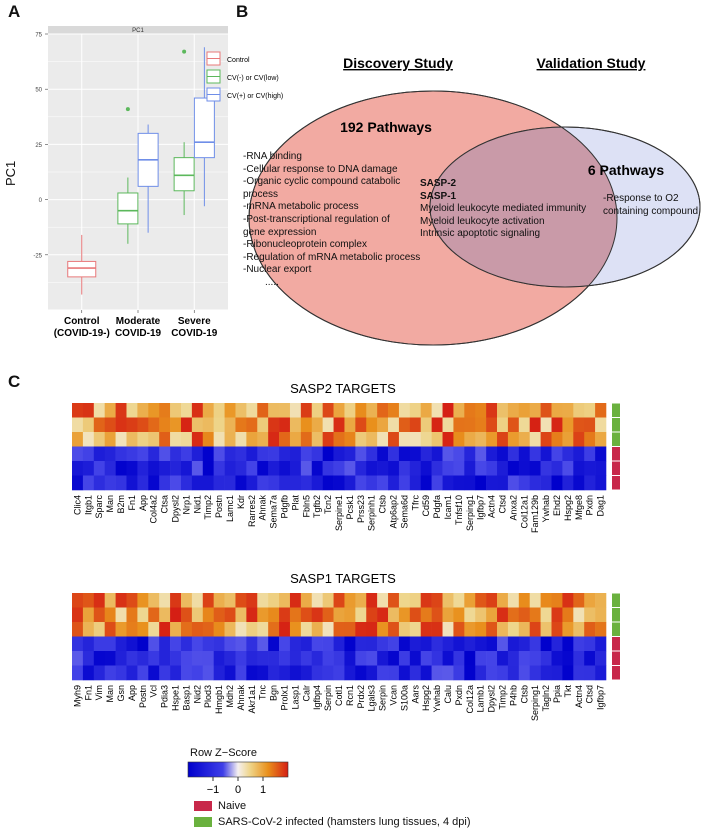 This screenshot has width=705, height=835. I want to click on outlier-point, so click(127, 109).